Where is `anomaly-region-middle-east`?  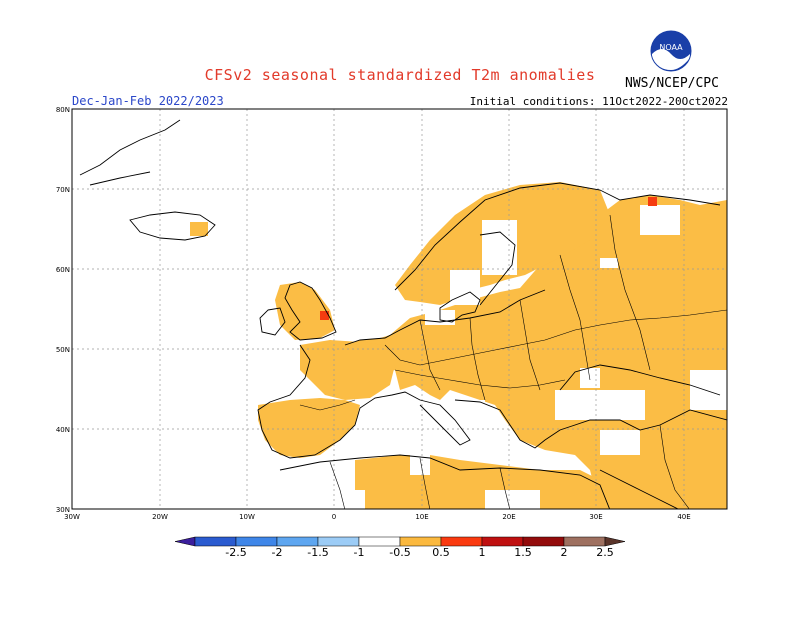 anomaly-region-middle-east is located at coordinates (683, 464).